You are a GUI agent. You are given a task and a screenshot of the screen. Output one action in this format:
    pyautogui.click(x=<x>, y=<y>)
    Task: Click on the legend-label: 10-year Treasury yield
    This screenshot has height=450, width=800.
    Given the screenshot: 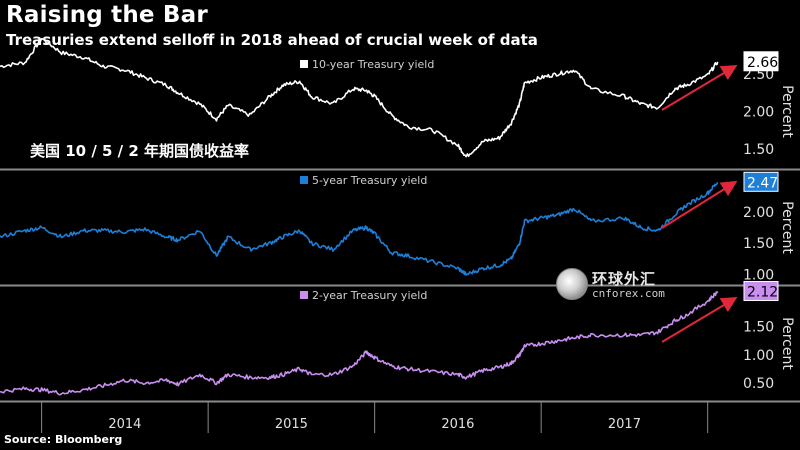 What is the action you would take?
    pyautogui.click(x=373, y=64)
    